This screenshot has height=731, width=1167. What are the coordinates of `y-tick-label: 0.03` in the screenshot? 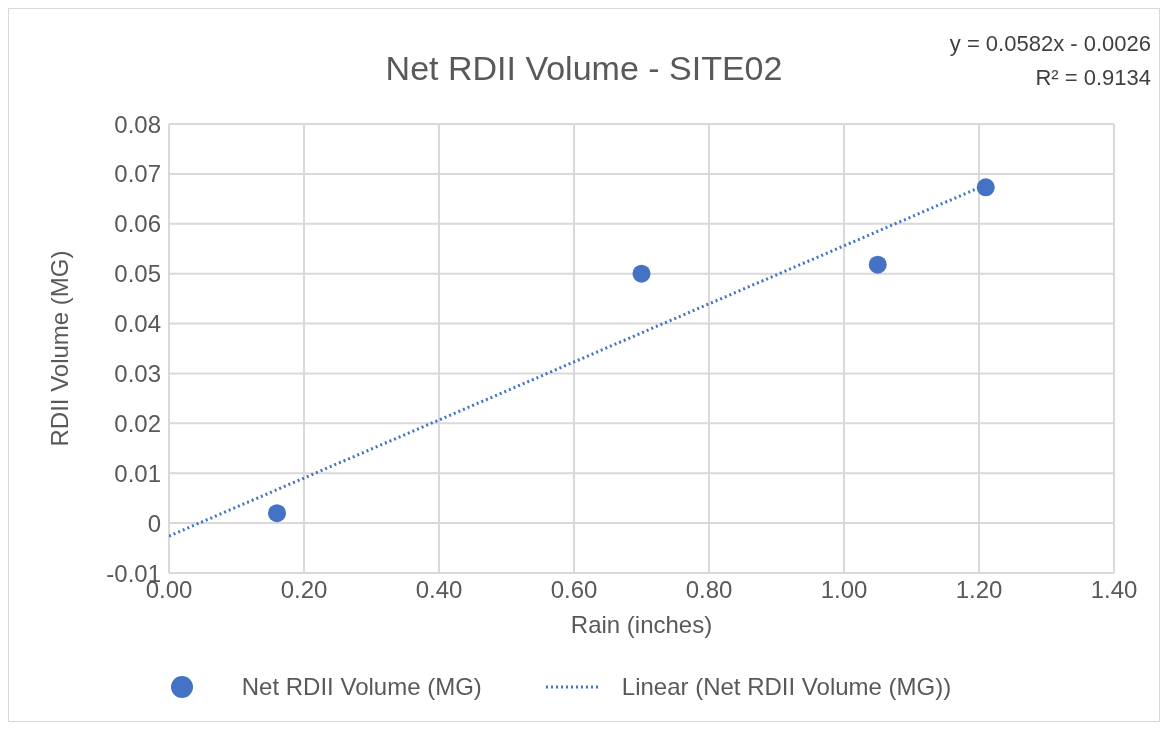 It's located at (137, 373).